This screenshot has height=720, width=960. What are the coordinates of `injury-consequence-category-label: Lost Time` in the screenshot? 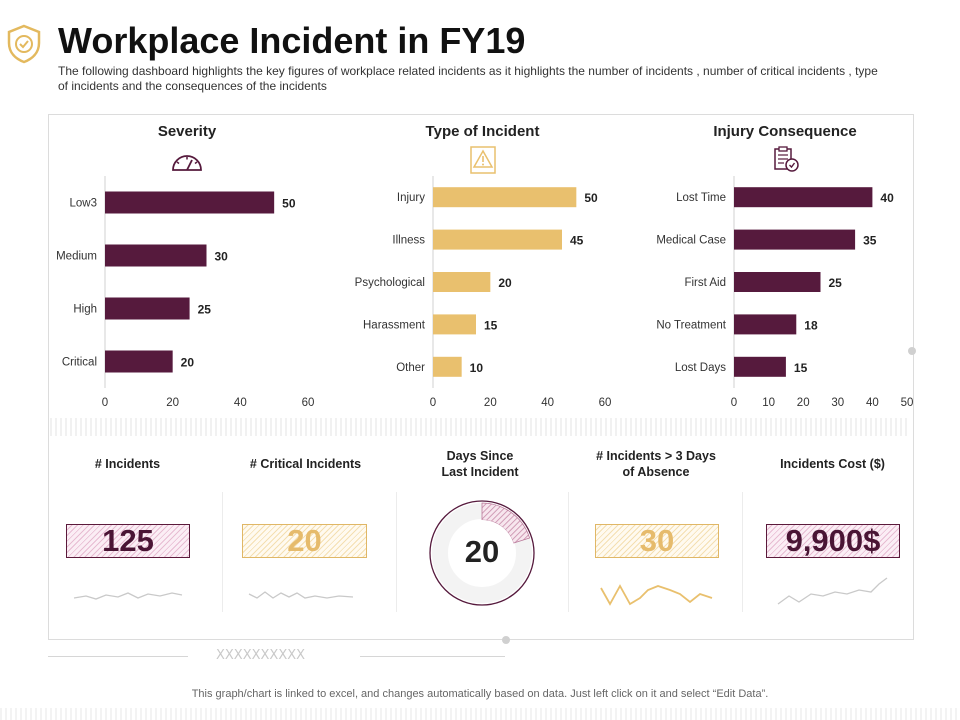 It's located at (701, 198).